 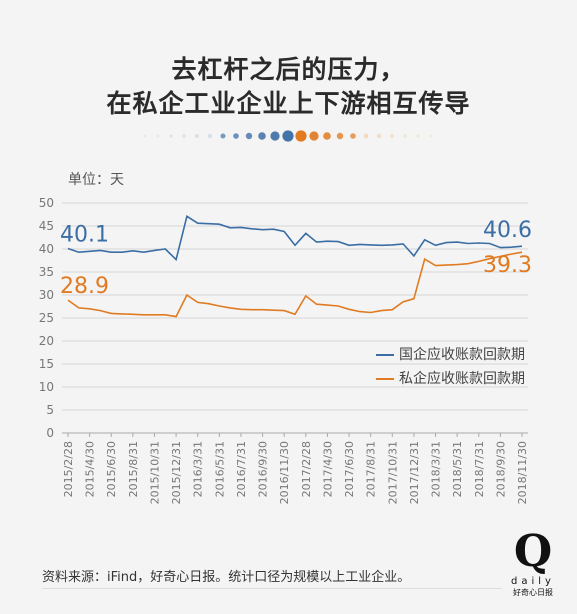 I want to click on y-axis-ticks: 0 5 10 15 20 25 30 35 40 45 50, so click(x=46, y=318).